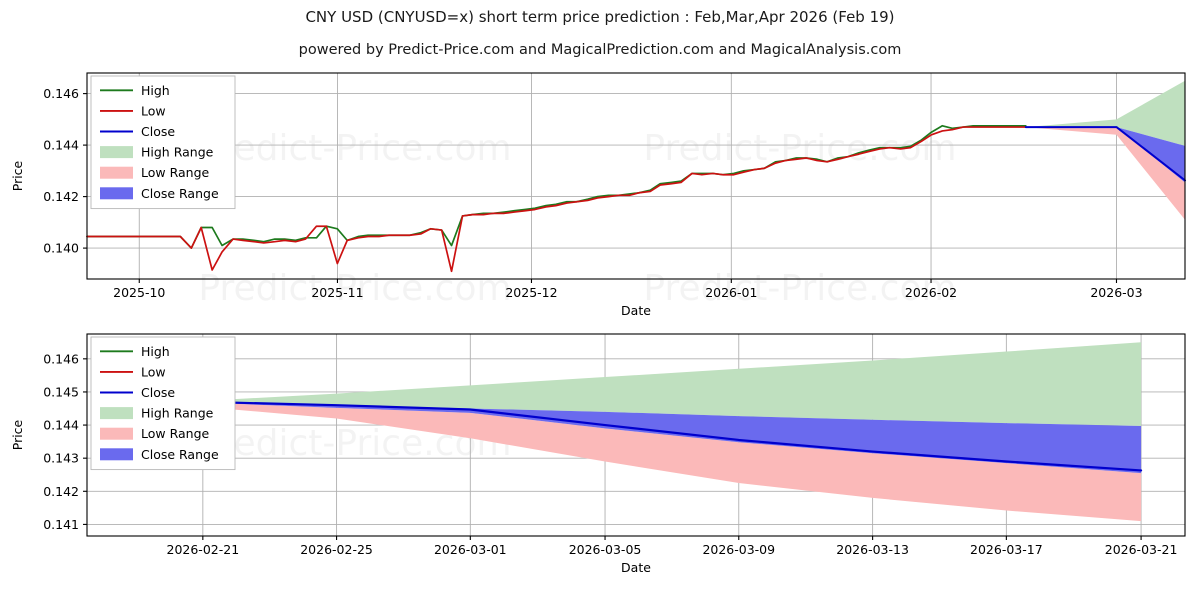 The width and height of the screenshot is (1200, 600). I want to click on x-tick-label: 2026-02-25, so click(336, 549).